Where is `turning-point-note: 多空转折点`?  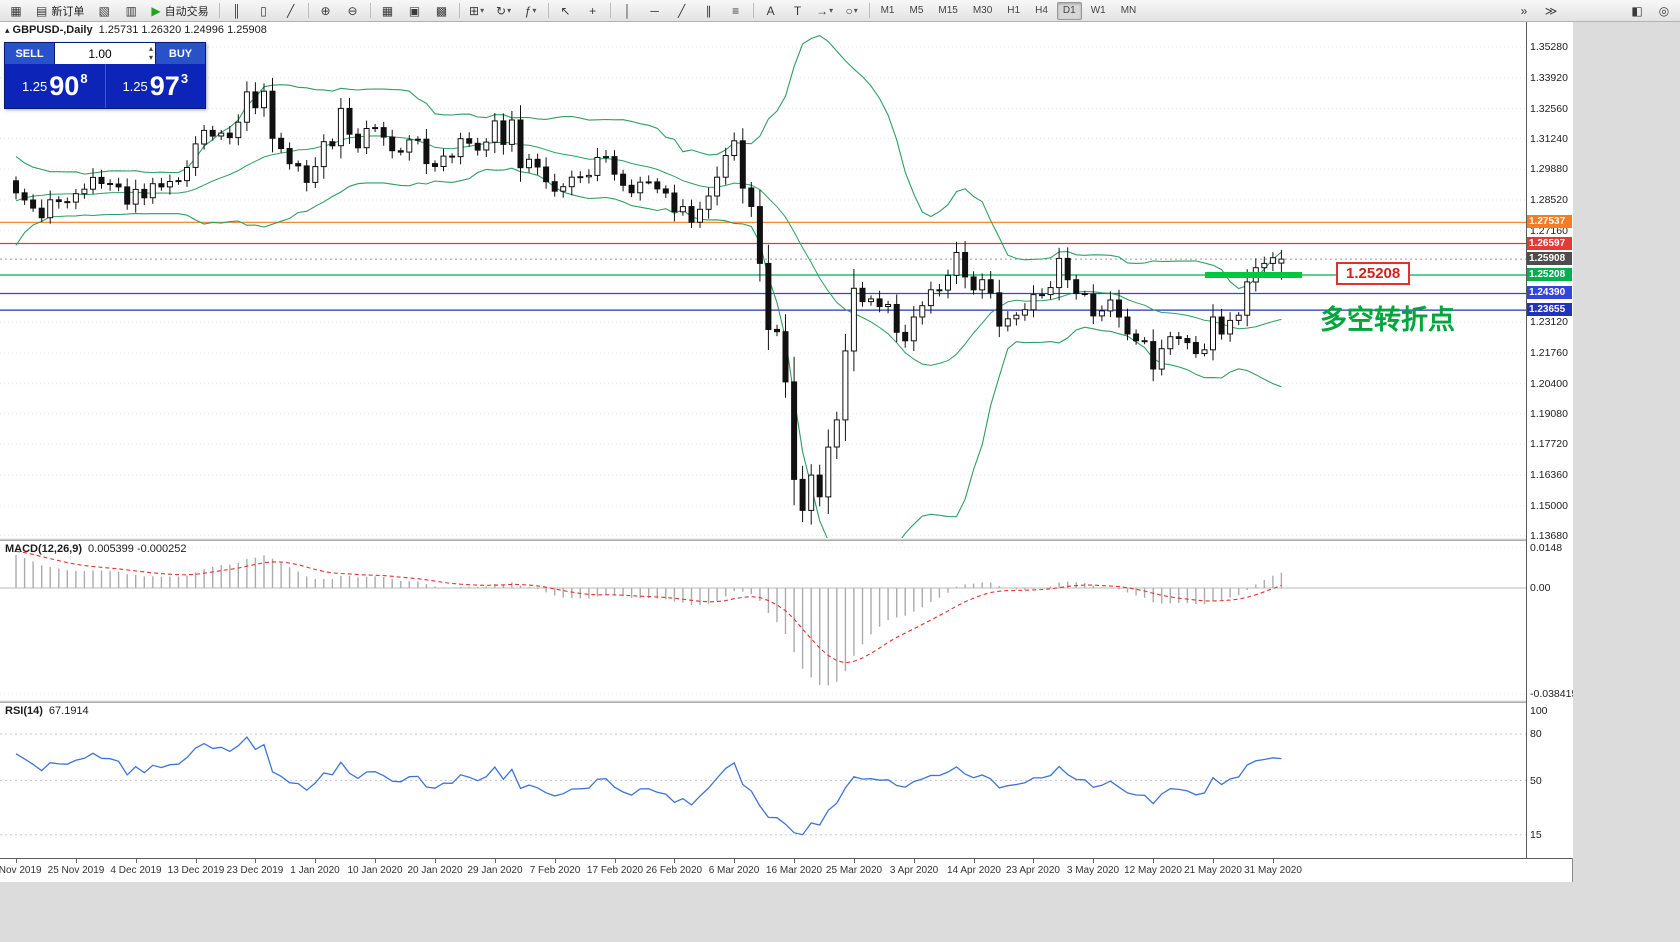
turning-point-note: 多空转折点 is located at coordinates (1387, 320).